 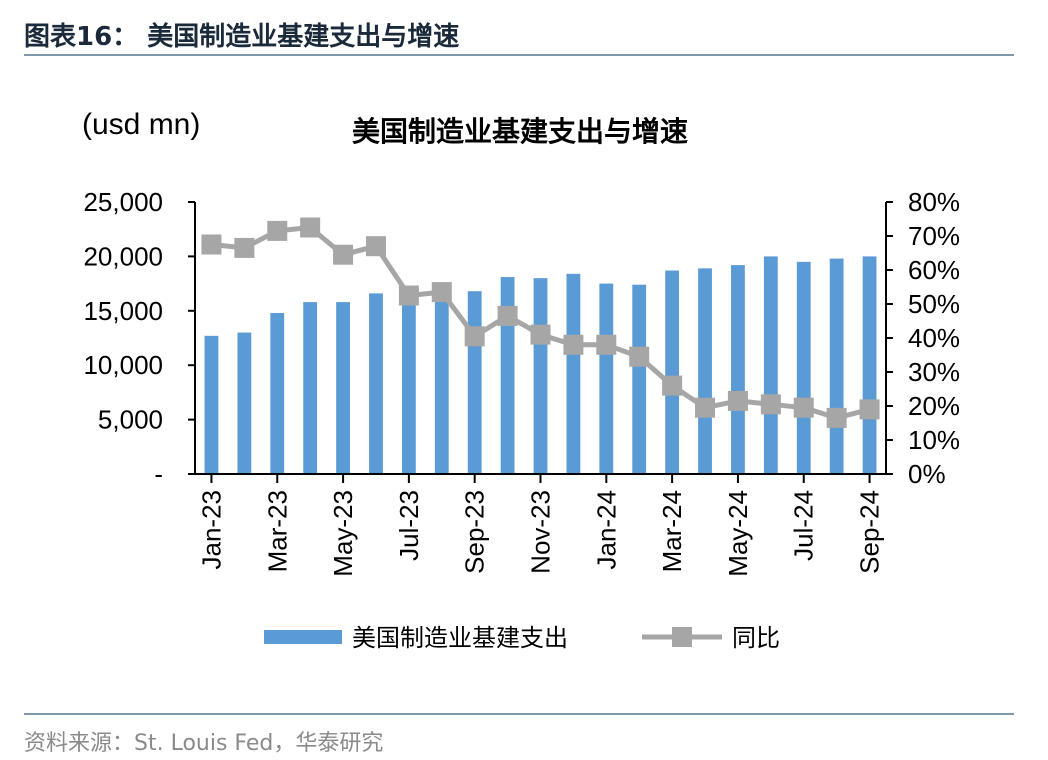 What do you see at coordinates (541, 532) in the screenshot?
I see `x-tick-label: Nov-23` at bounding box center [541, 532].